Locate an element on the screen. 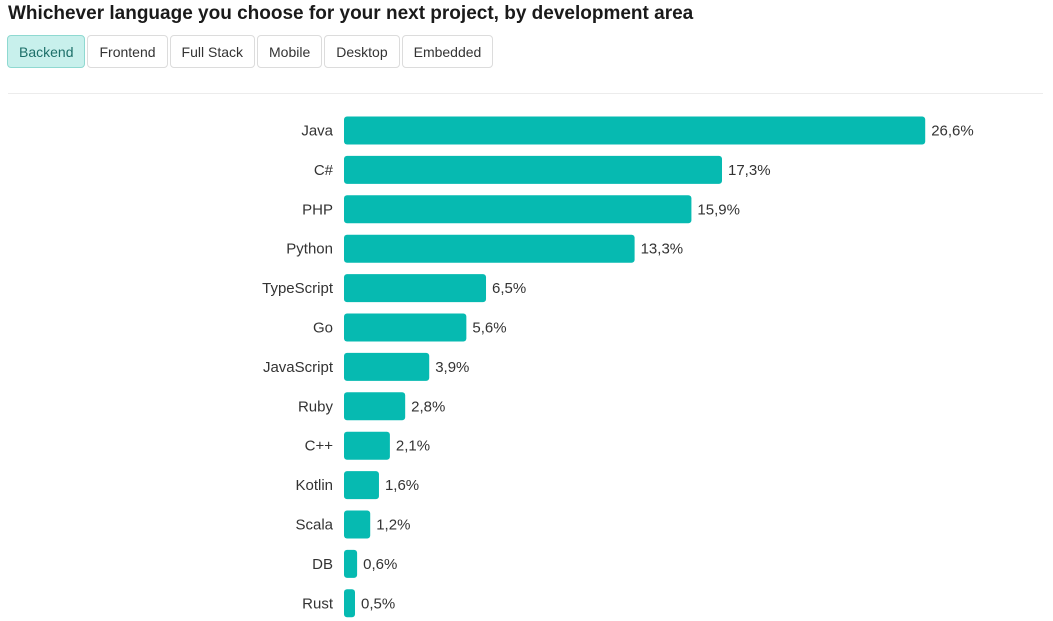  value-label-scala: 1,2% is located at coordinates (393, 525).